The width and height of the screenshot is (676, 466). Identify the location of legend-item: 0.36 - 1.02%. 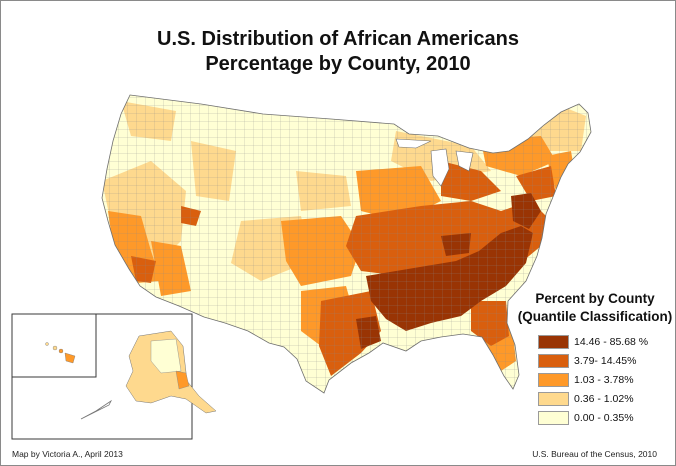
(593, 399).